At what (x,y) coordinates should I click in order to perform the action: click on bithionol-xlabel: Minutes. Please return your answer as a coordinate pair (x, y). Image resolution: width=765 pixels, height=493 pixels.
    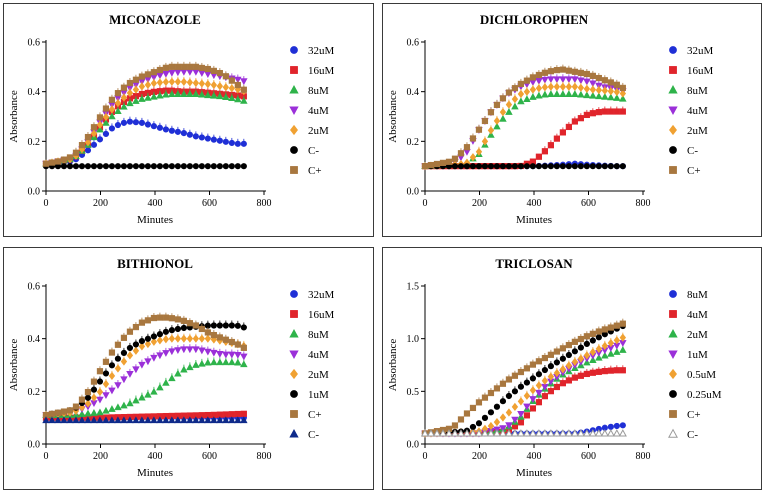
    Looking at the image, I should click on (155, 473).